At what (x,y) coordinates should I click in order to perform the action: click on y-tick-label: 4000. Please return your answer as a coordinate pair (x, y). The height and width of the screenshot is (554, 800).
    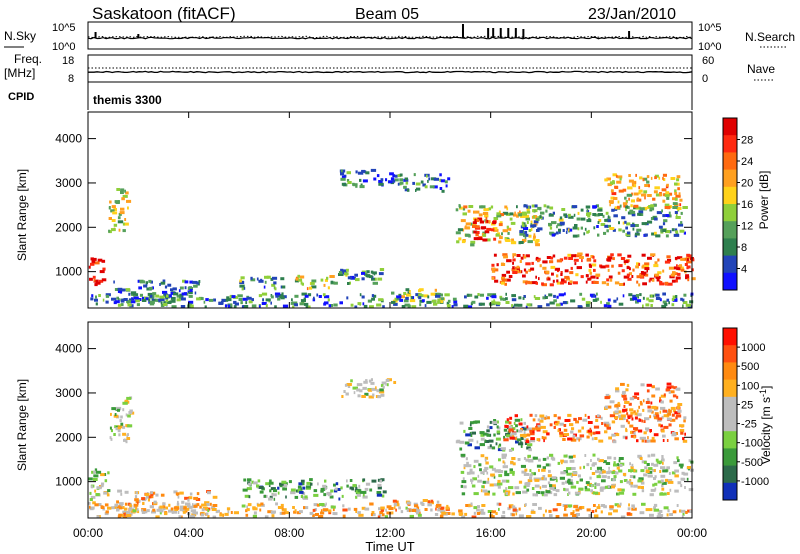
    Looking at the image, I should click on (68, 349).